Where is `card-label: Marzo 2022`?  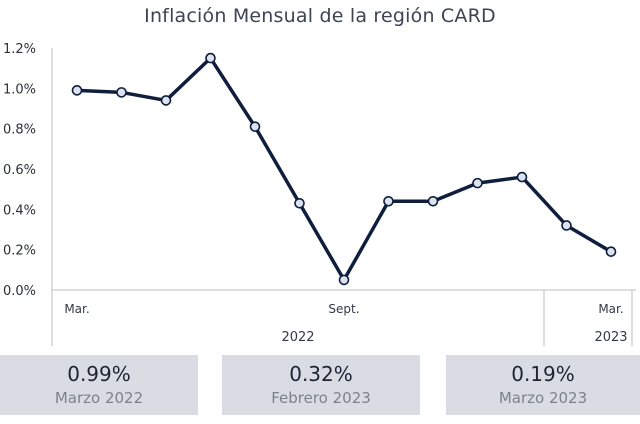 card-label: Marzo 2022 is located at coordinates (99, 398).